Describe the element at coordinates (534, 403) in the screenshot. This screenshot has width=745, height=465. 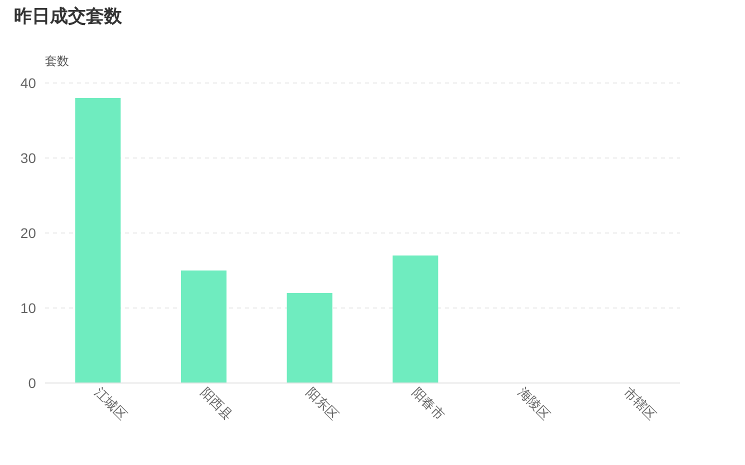
I see `x-tick-label: 海陵区` at that location.